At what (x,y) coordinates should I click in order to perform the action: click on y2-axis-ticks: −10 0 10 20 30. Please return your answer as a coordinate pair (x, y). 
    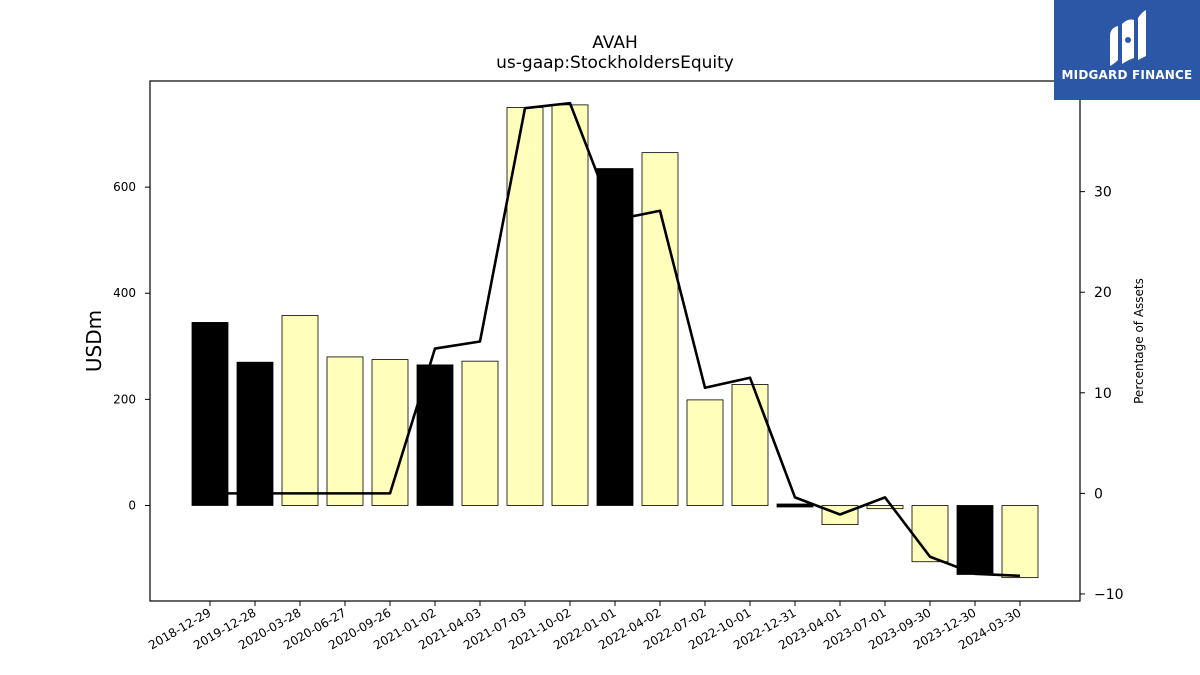
    Looking at the image, I should click on (1102, 394).